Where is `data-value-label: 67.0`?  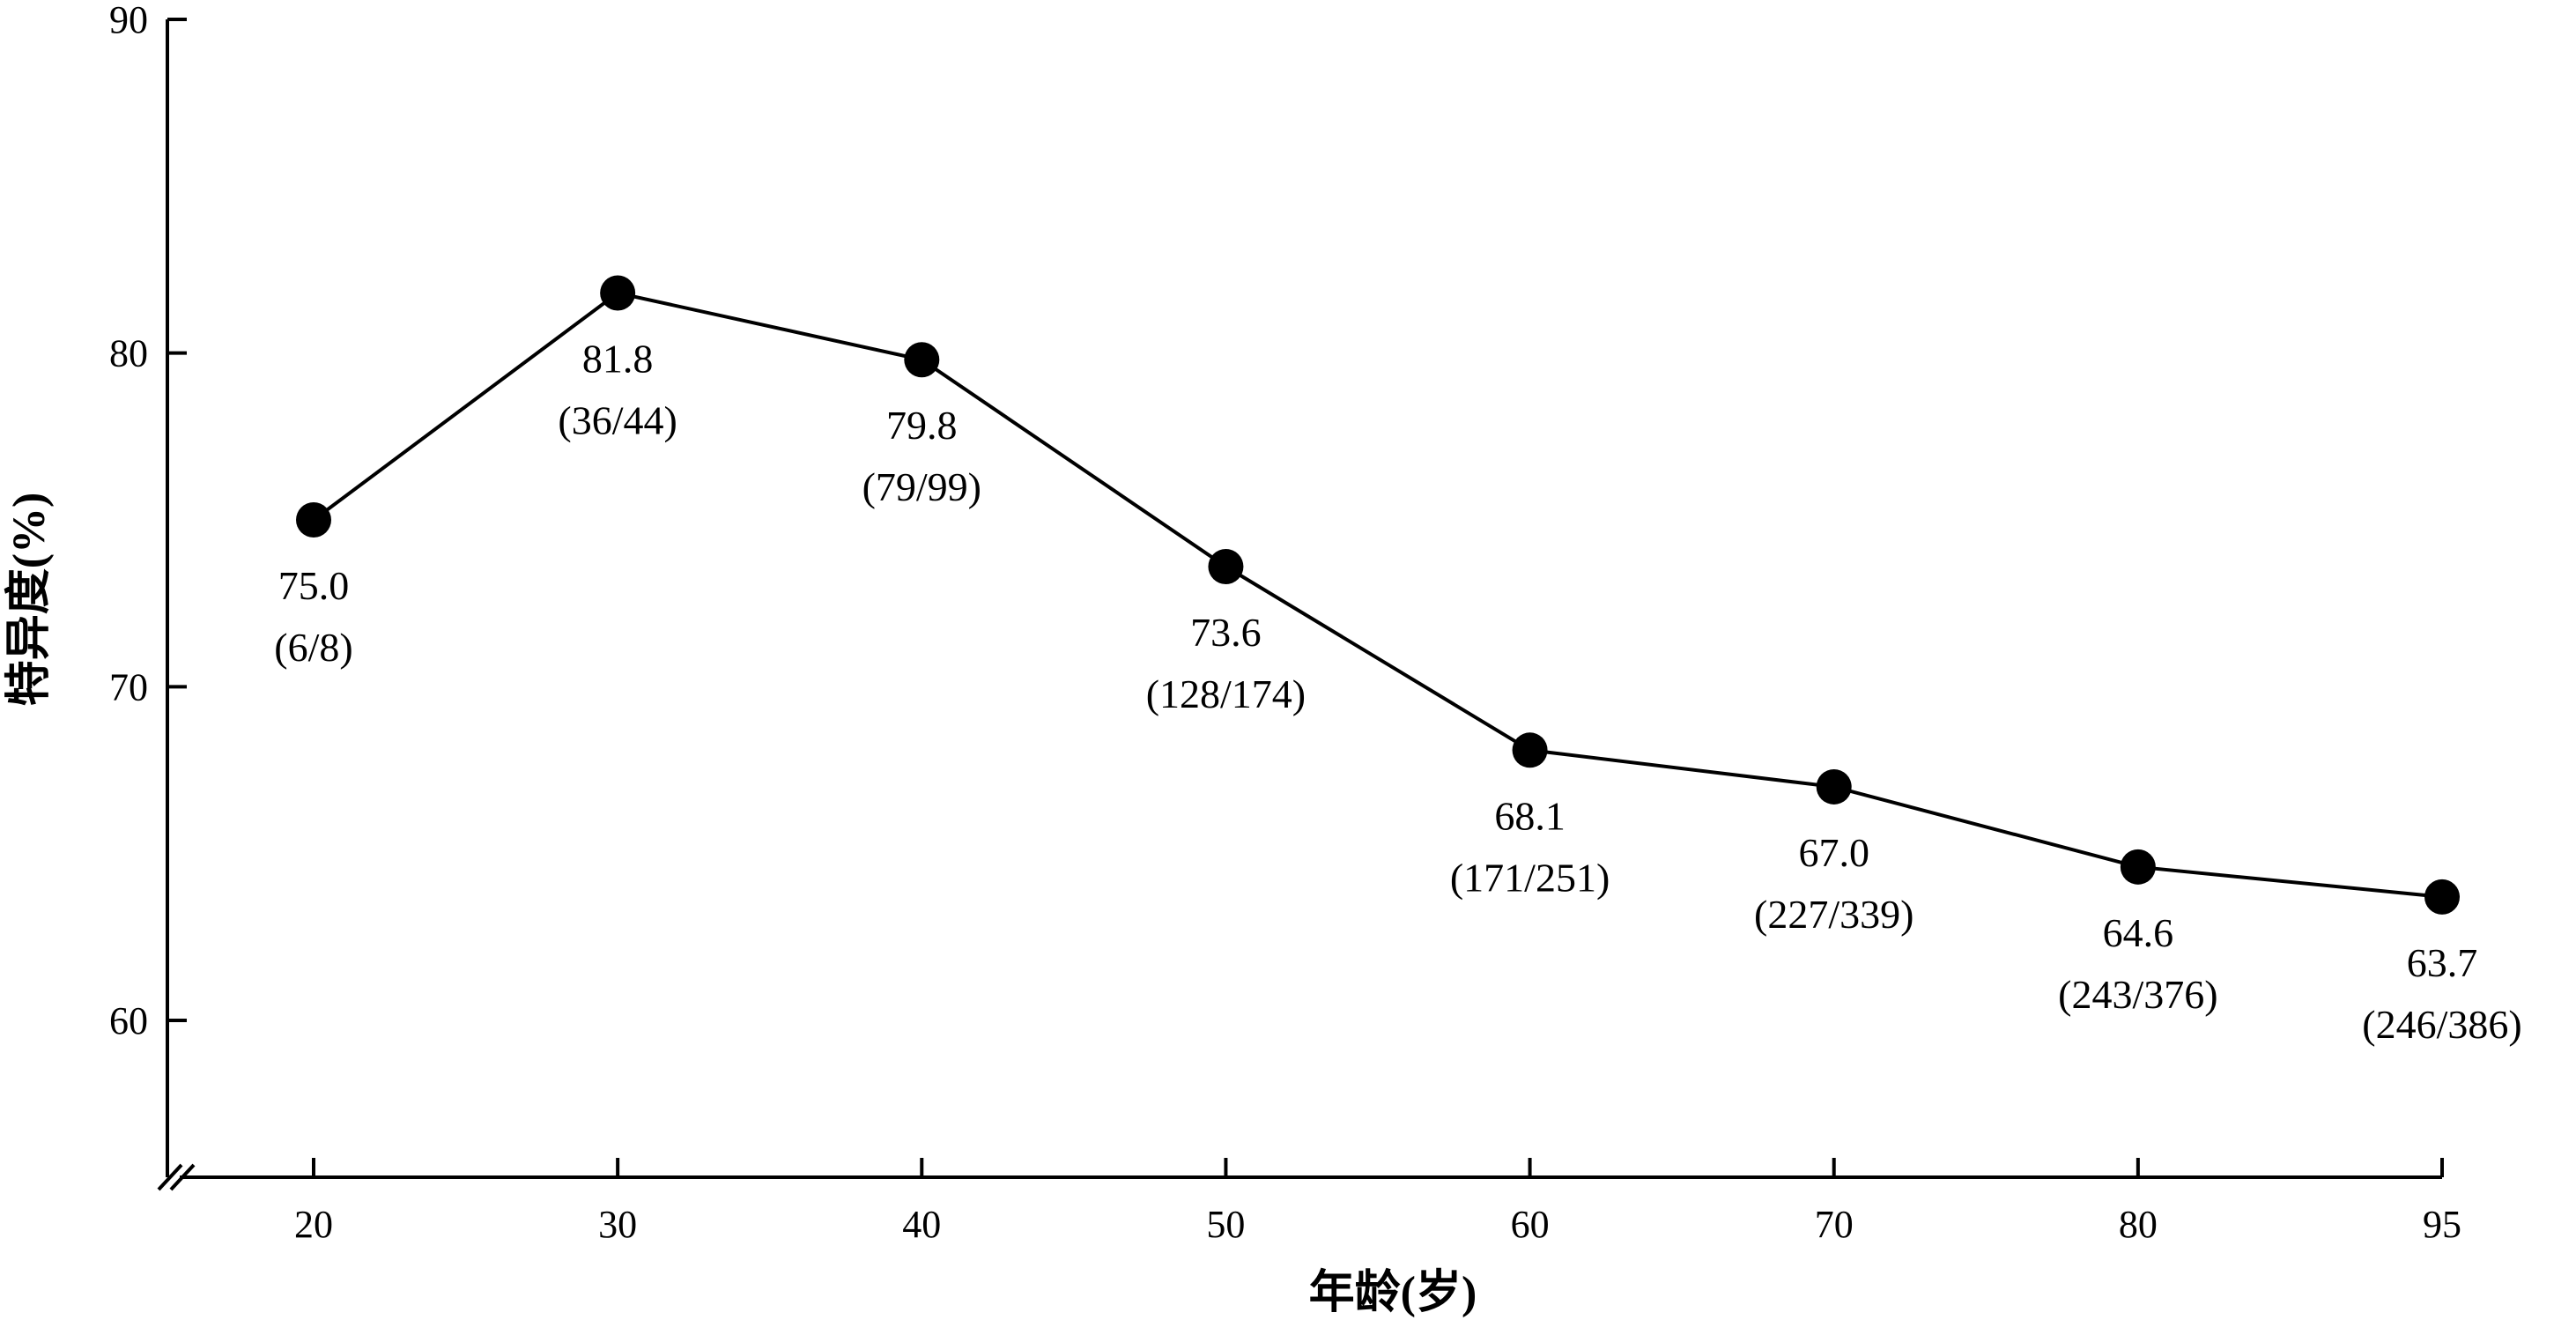
data-value-label: 67.0 is located at coordinates (1834, 852).